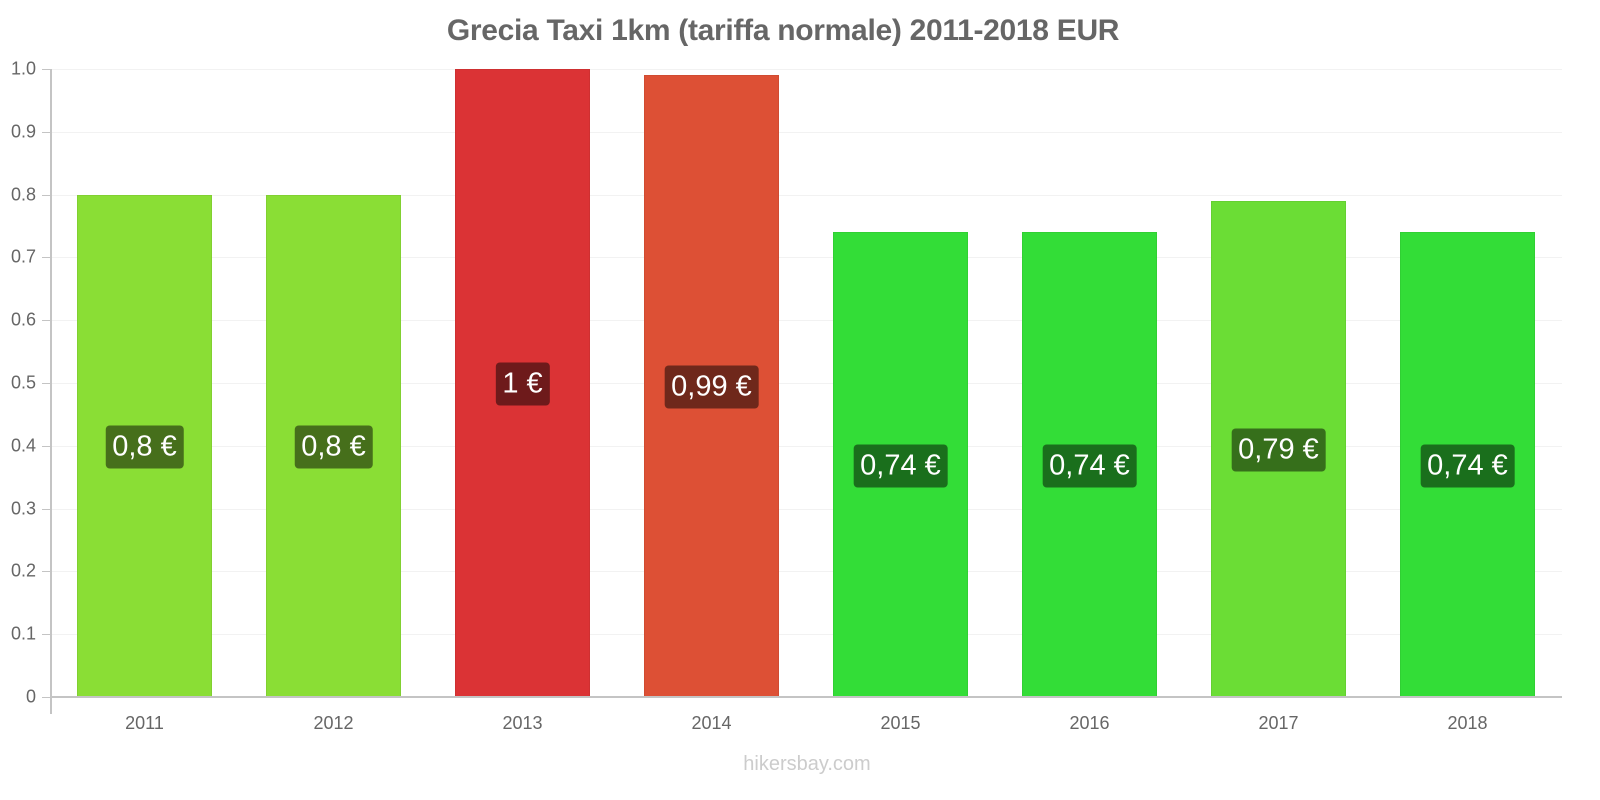  Describe the element at coordinates (23, 445) in the screenshot. I see `y-tick-label: 0.4` at that location.